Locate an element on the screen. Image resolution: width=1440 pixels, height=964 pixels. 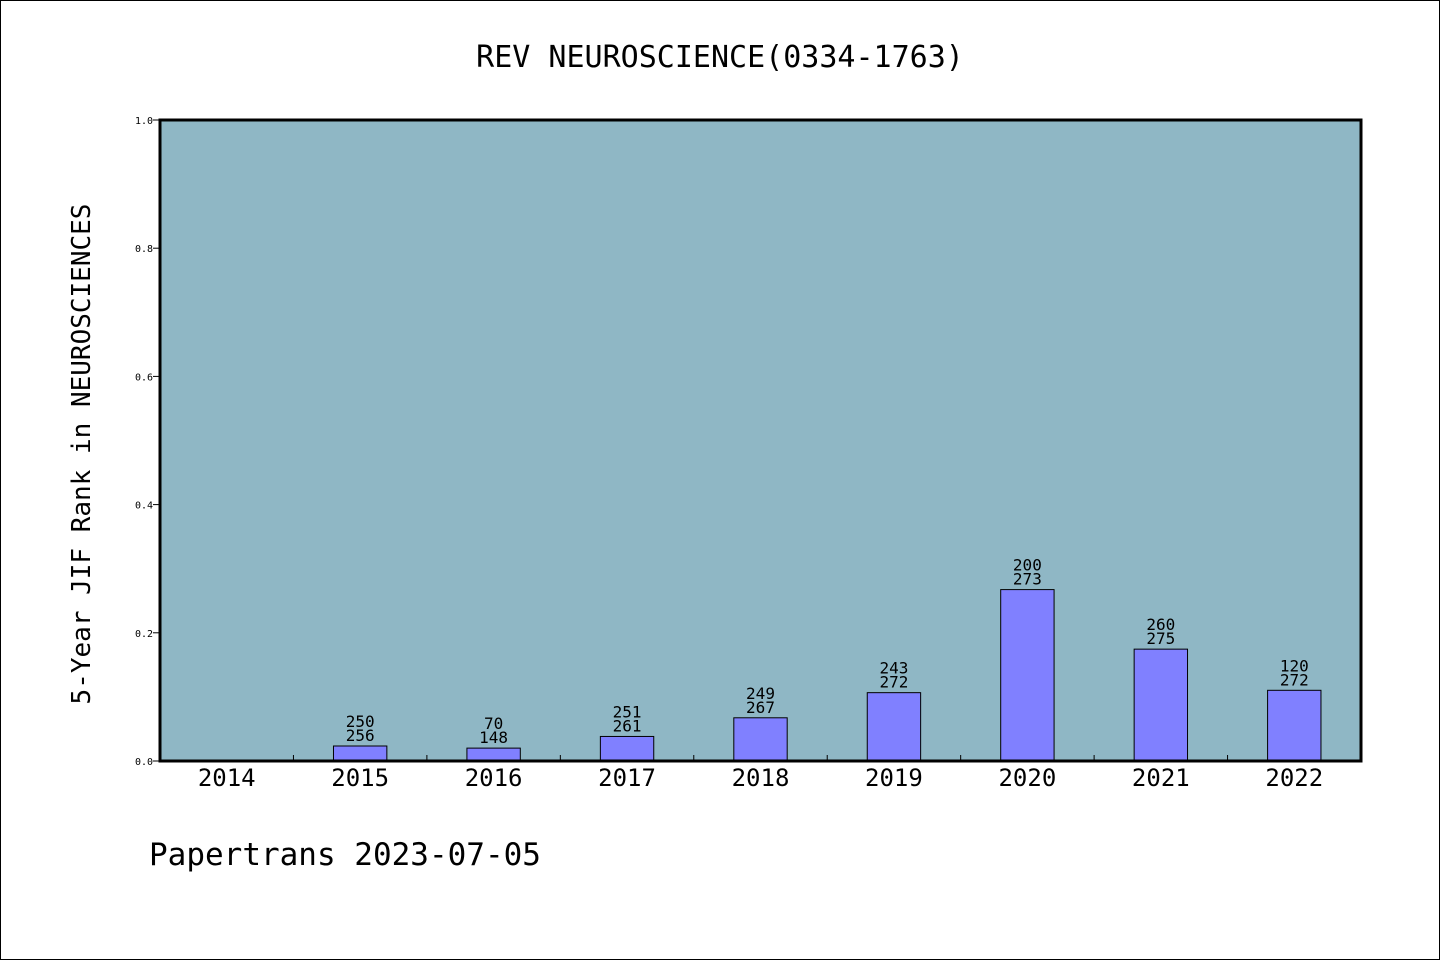
bar-label-rank: 243 is located at coordinates (893, 668).